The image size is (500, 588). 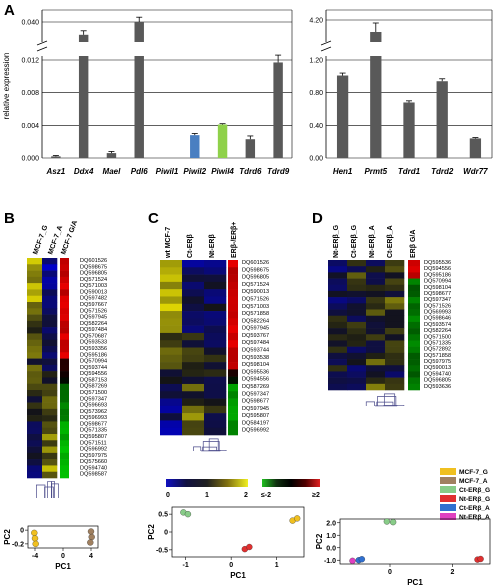 What do you see at coordinates (326, 43) in the screenshot?
I see `axis-break-mark` at bounding box center [326, 43].